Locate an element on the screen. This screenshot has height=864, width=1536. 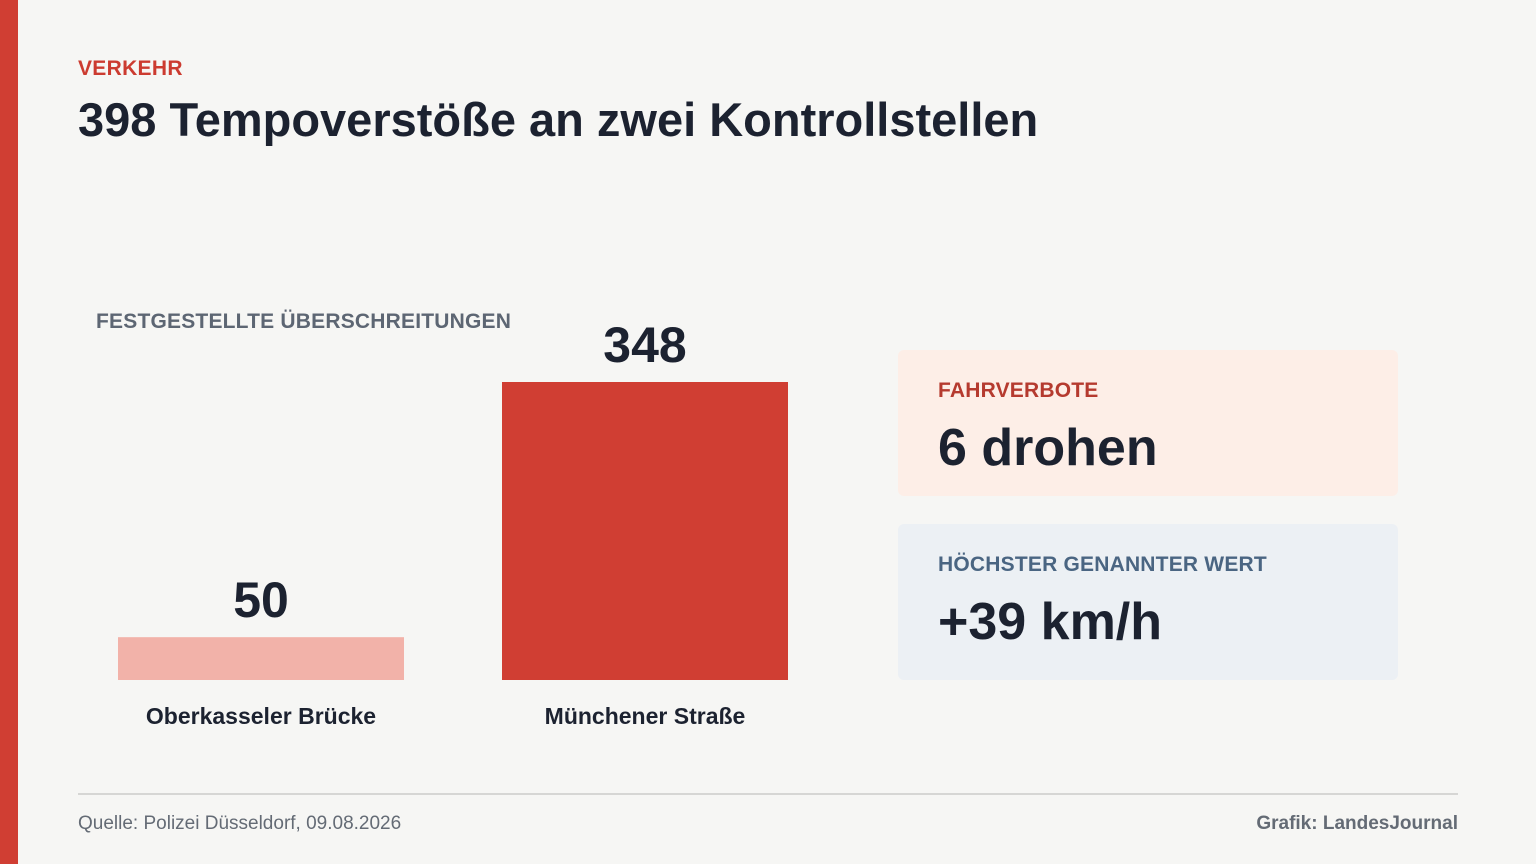
bar-value-label-1: 50 is located at coordinates (261, 600).